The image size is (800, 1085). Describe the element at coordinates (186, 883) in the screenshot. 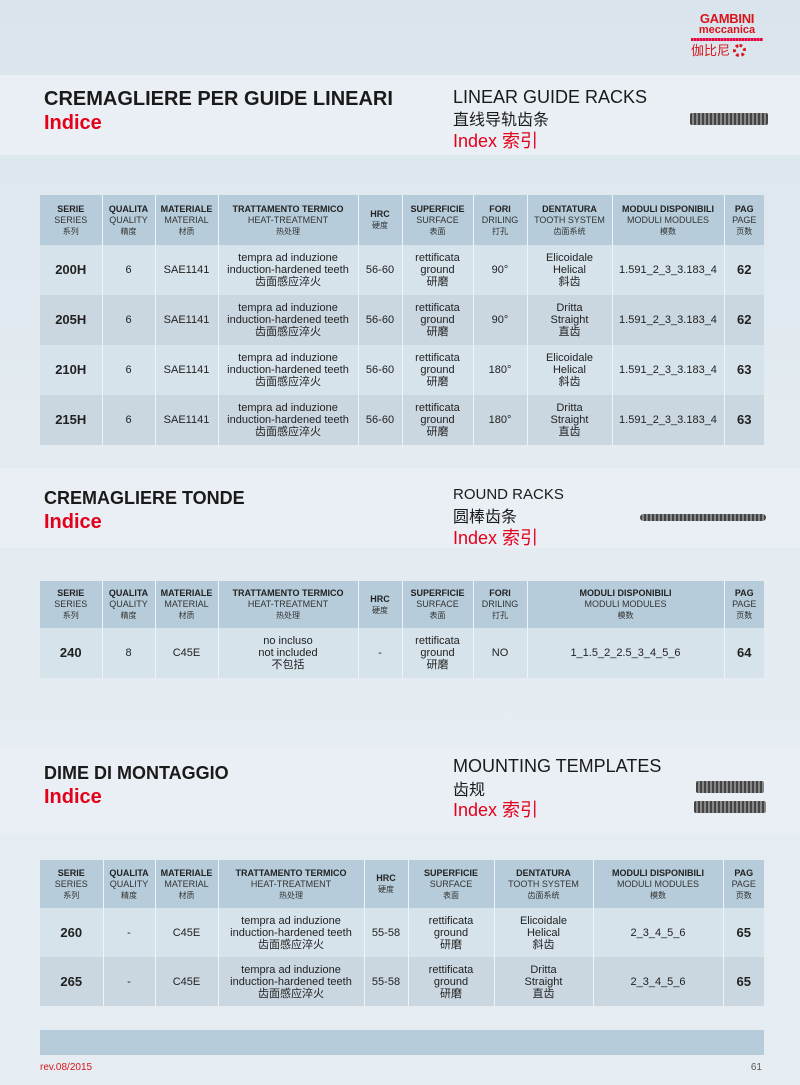

I see `header-line: MATERIAL` at that location.